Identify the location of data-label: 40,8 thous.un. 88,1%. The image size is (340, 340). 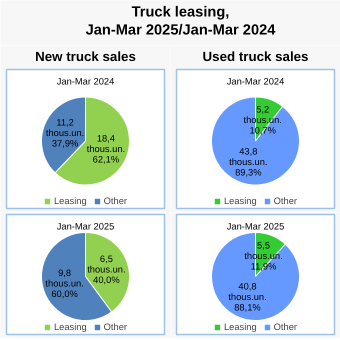
(247, 296).